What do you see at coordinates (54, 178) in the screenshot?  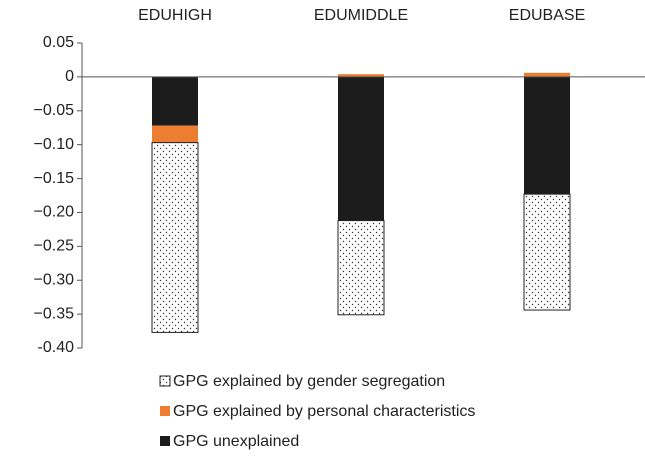 I see `y-tick-label: −0.15` at bounding box center [54, 178].